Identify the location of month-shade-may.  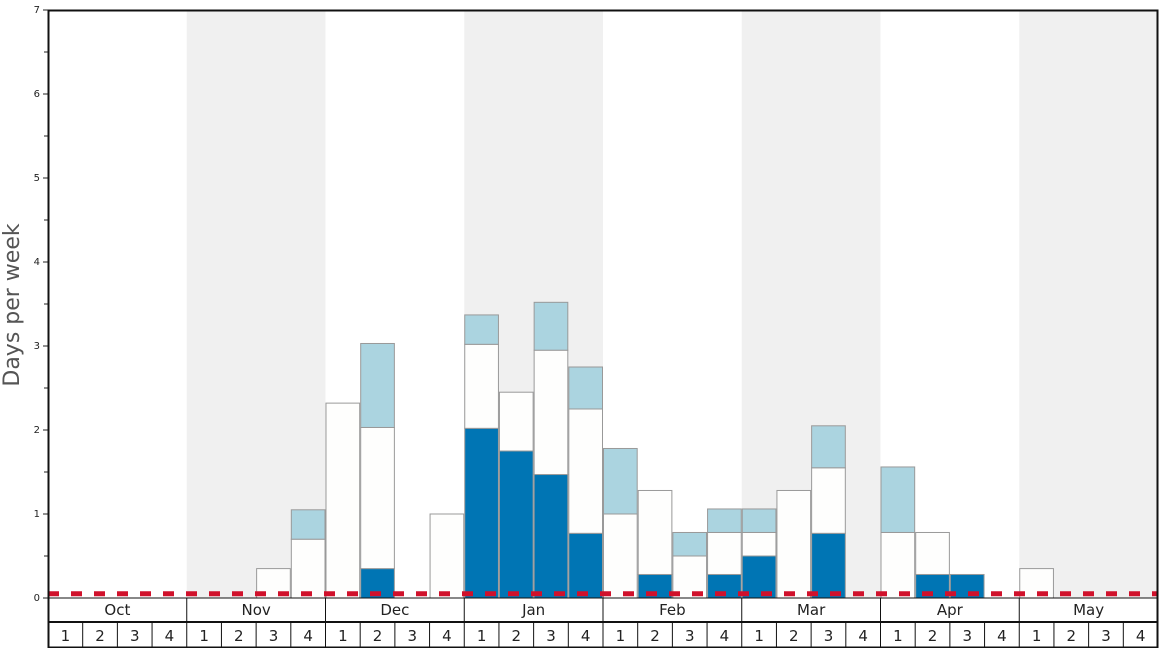
(1088, 304).